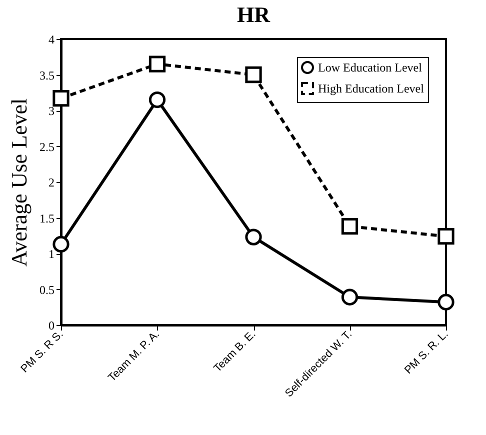  I want to click on y-tick-label: 0.5, so click(47, 289).